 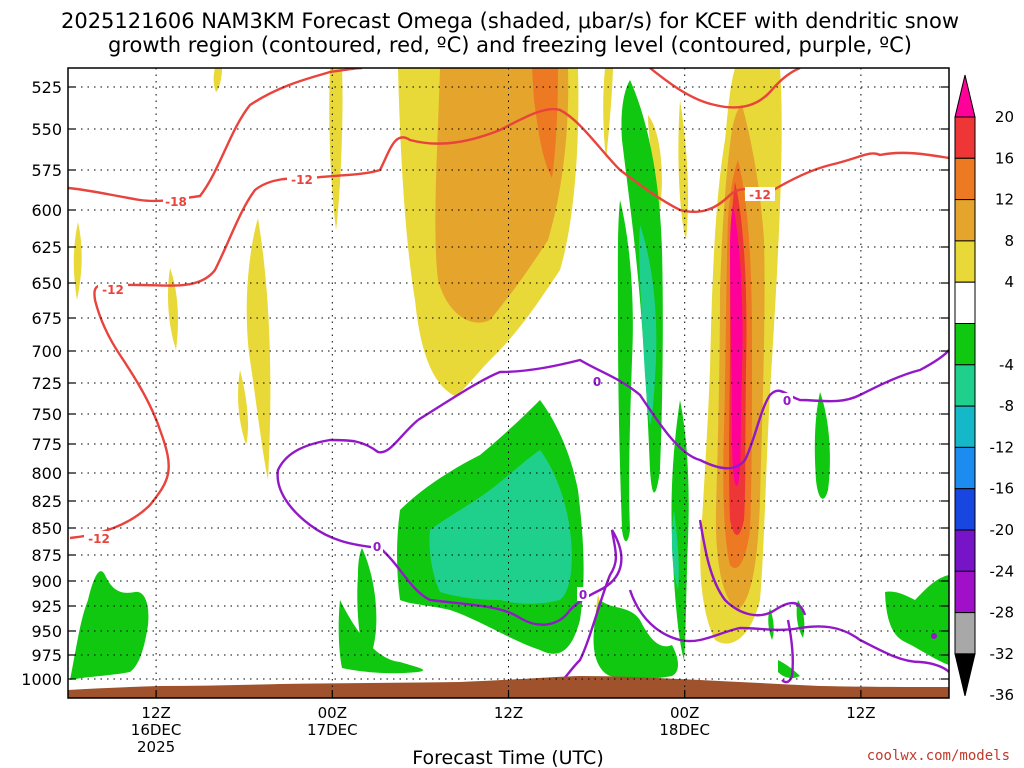 What do you see at coordinates (965, 96) in the screenshot?
I see `colorbar-top-arrow` at bounding box center [965, 96].